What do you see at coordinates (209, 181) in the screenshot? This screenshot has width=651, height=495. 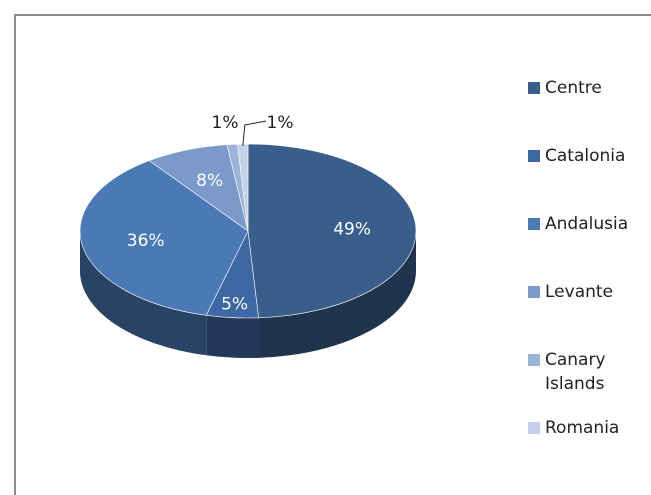 I see `data-label: 8%` at bounding box center [209, 181].